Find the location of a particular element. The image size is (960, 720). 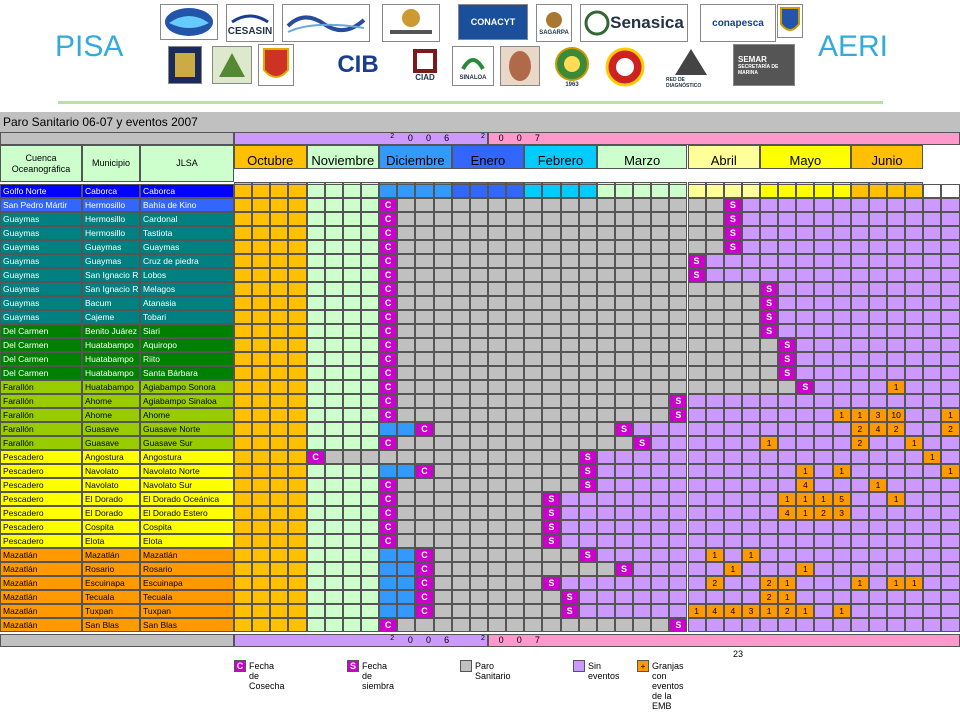

row-jlsa: Riito is located at coordinates (187, 359).